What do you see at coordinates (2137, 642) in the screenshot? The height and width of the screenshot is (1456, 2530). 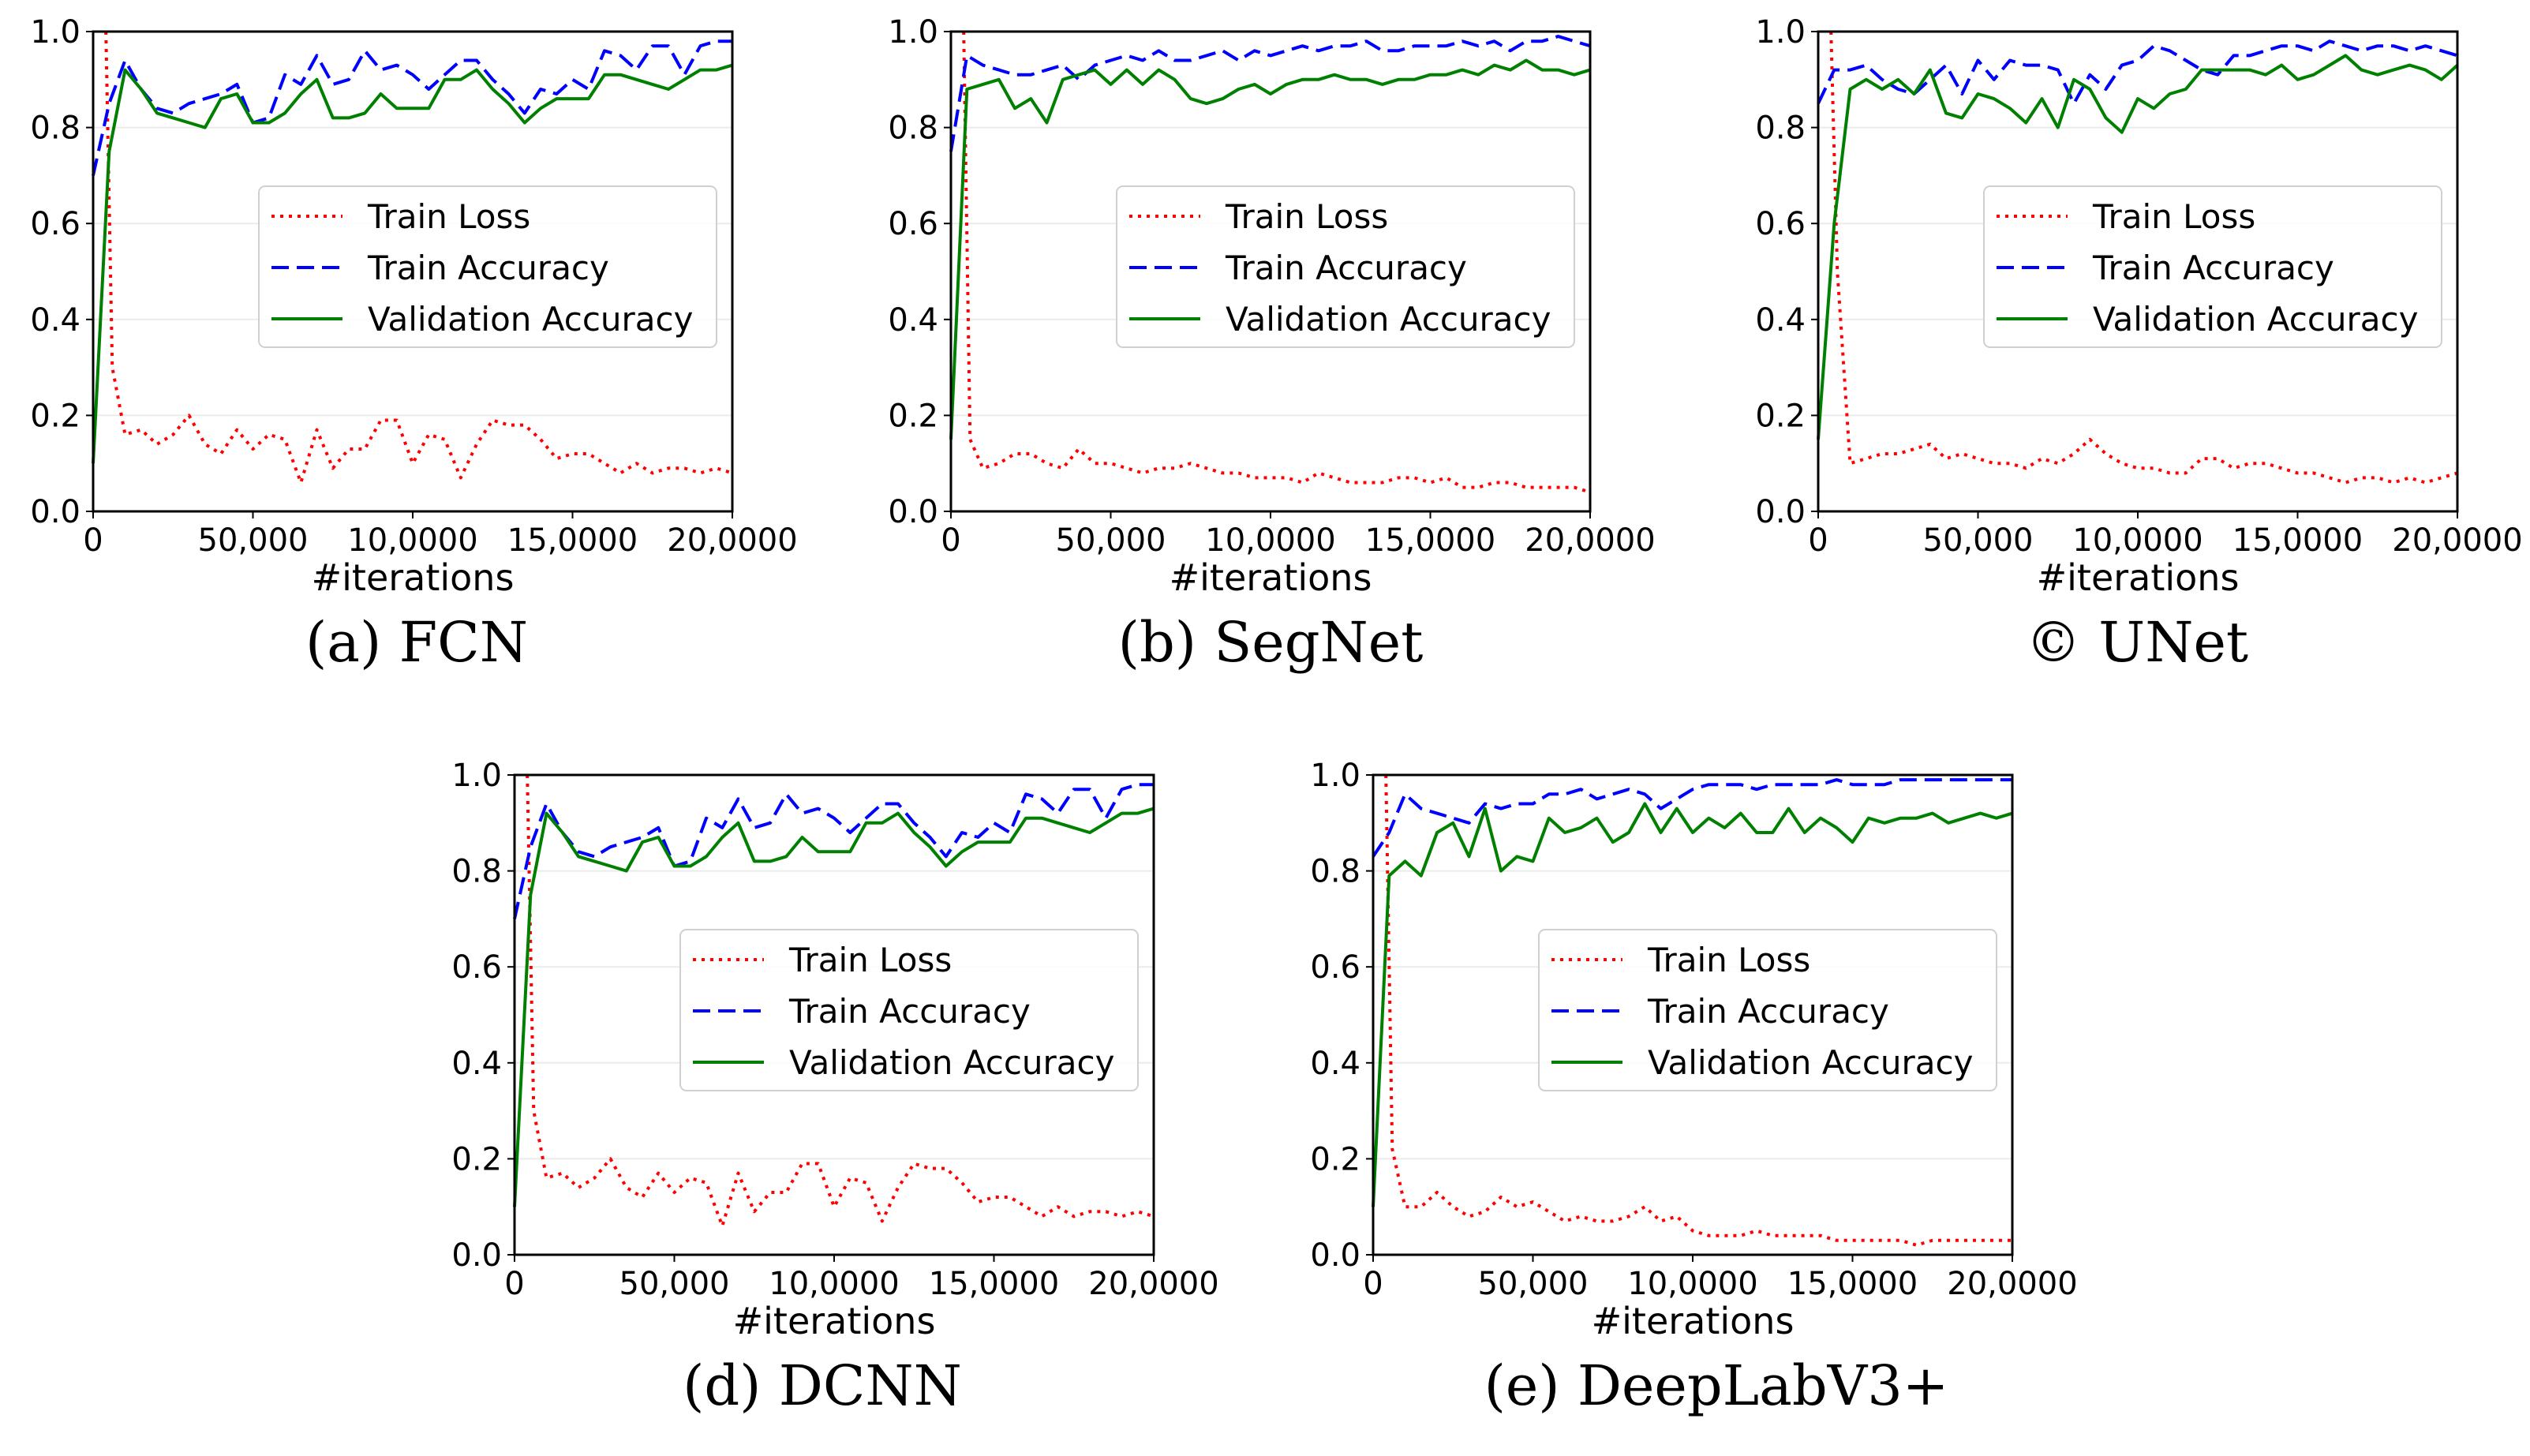 I see `subfigure-caption: © UNet` at bounding box center [2137, 642].